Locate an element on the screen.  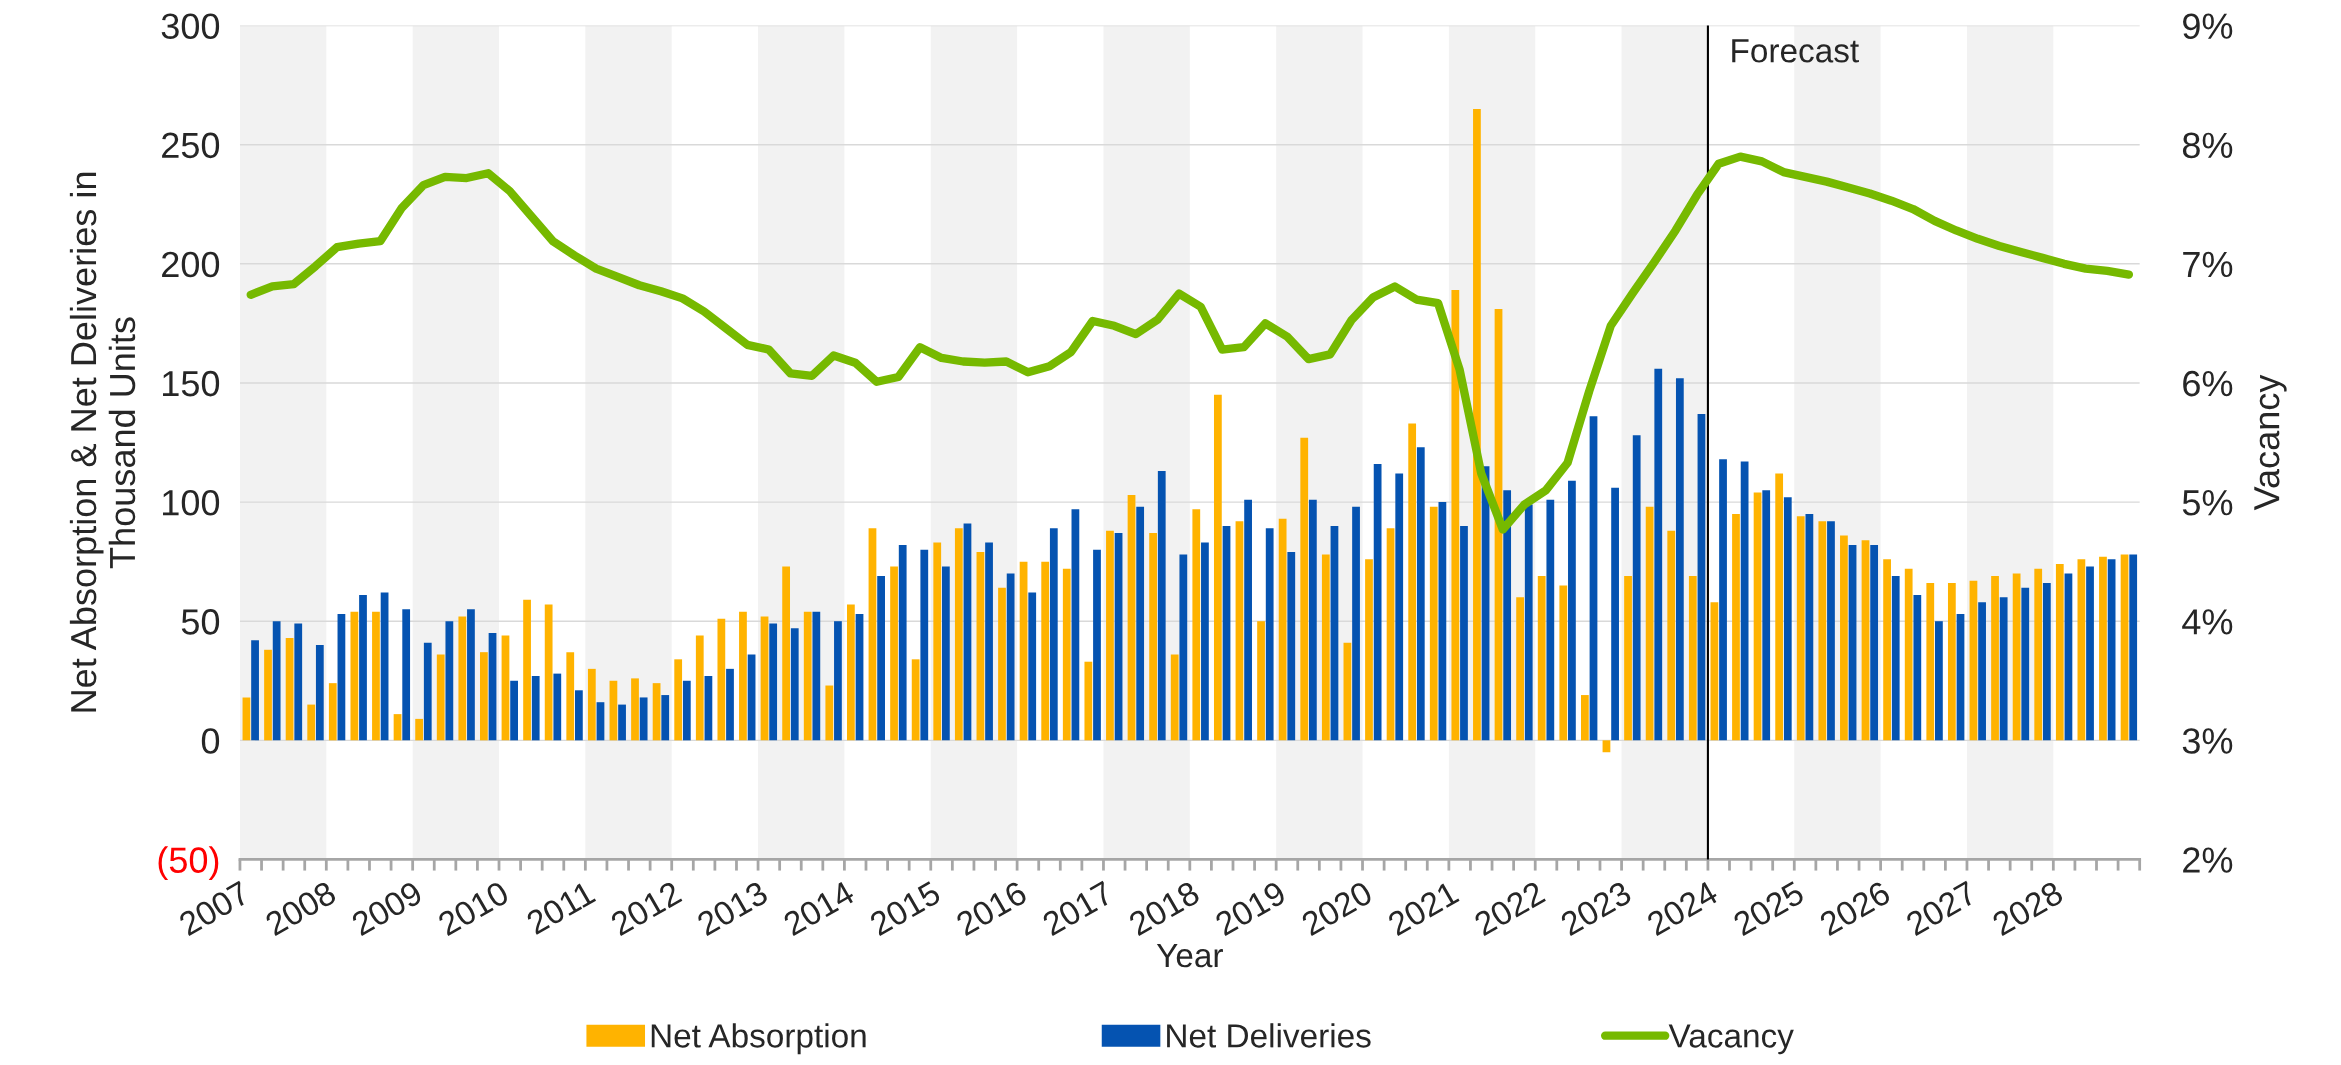
x-tick-label: 2012 is located at coordinates (646, 908).